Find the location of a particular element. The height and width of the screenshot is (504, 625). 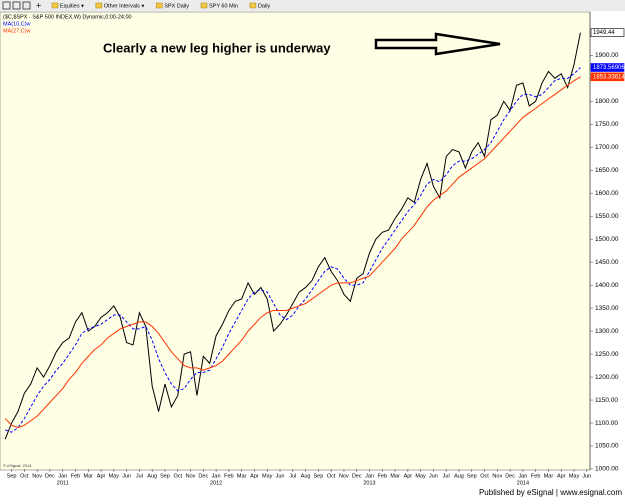

y-tick-label: 1450.00 is located at coordinates (607, 262).